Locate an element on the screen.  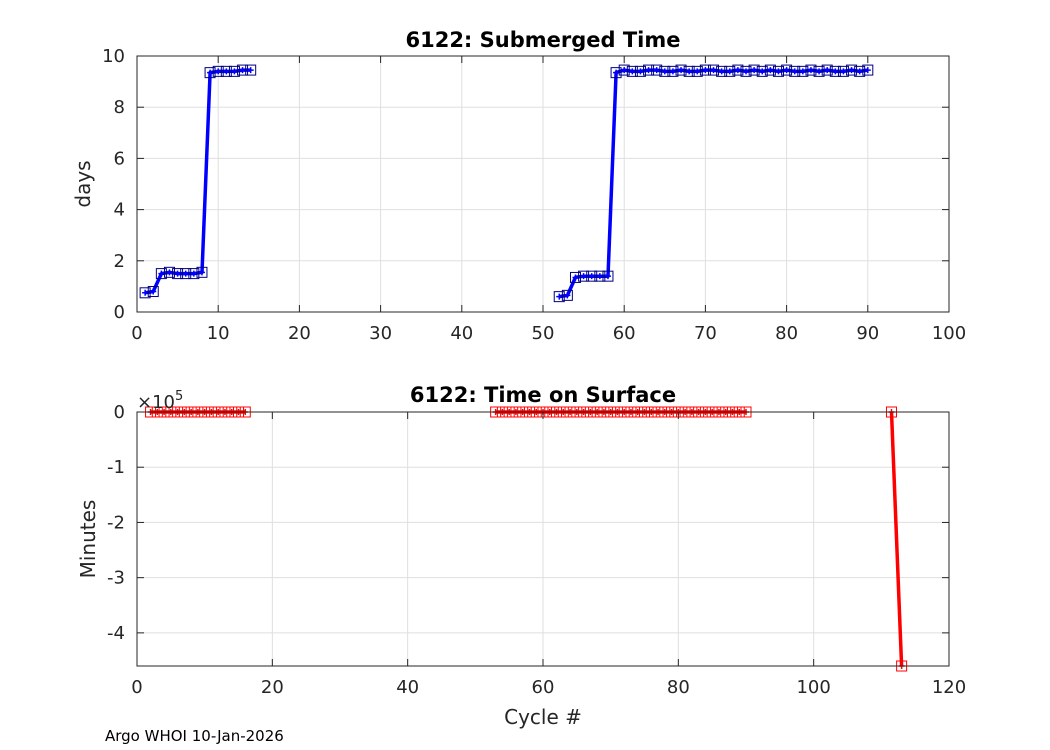
x-tick-label: 90 is located at coordinates (867, 333).